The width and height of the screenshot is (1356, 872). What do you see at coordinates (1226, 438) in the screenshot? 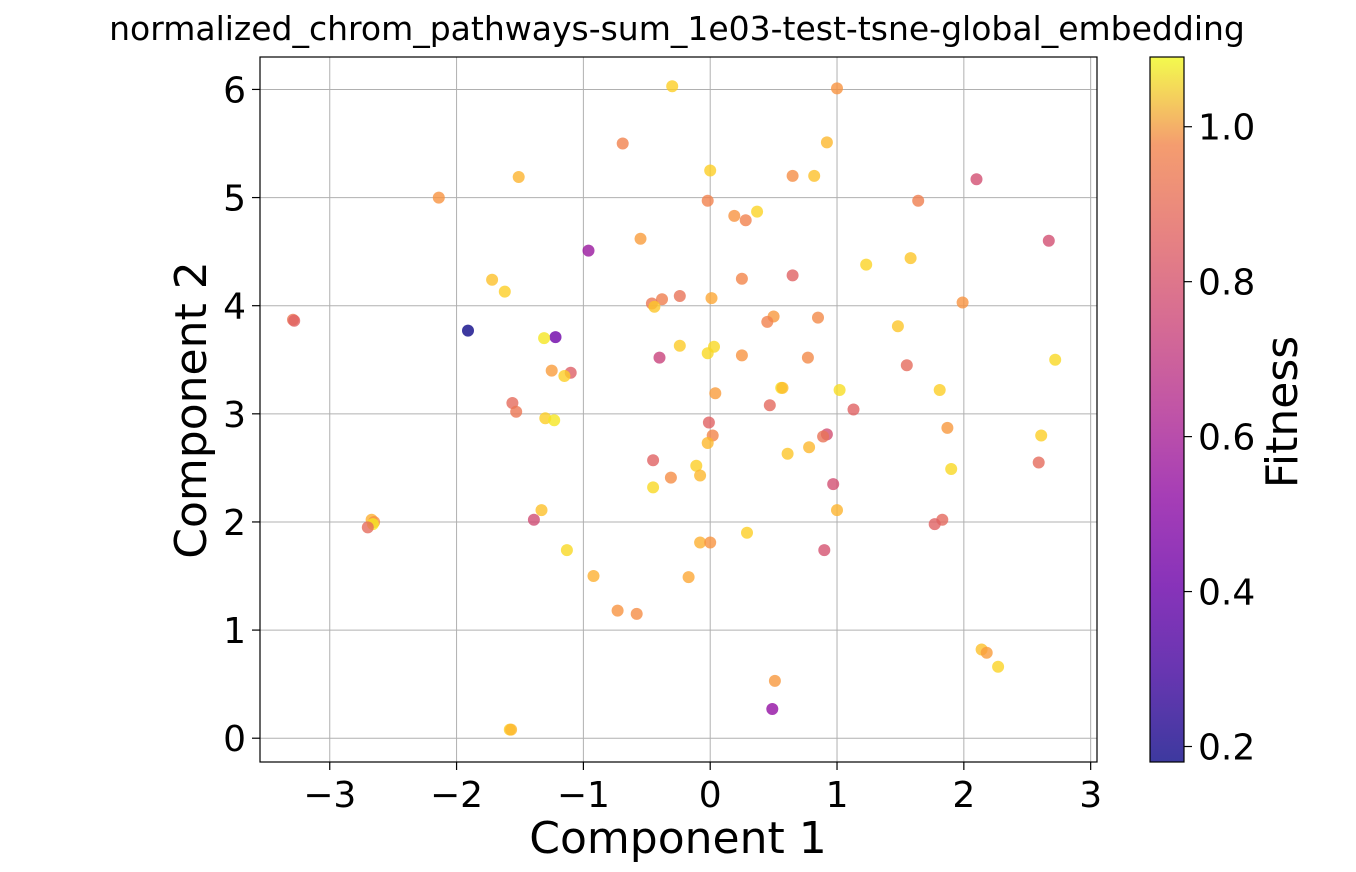
I see `colorbar-tick-label: 0.6` at bounding box center [1226, 438].